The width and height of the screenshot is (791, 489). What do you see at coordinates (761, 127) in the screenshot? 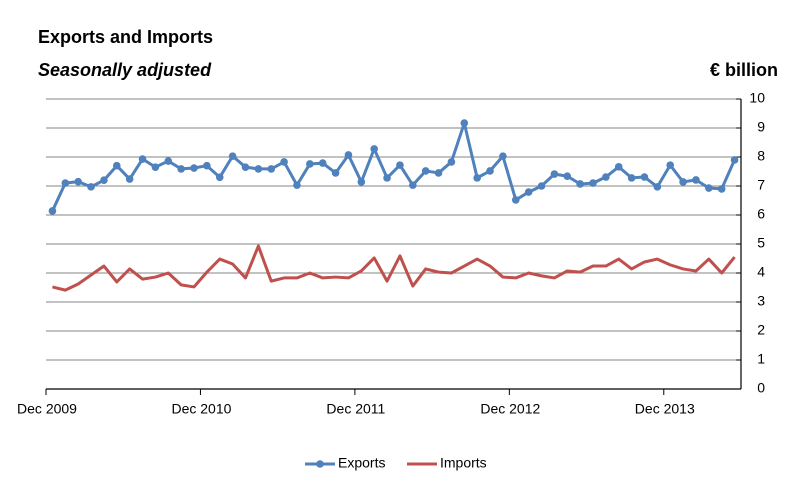
I see `y-tick-label: 9` at bounding box center [761, 127].